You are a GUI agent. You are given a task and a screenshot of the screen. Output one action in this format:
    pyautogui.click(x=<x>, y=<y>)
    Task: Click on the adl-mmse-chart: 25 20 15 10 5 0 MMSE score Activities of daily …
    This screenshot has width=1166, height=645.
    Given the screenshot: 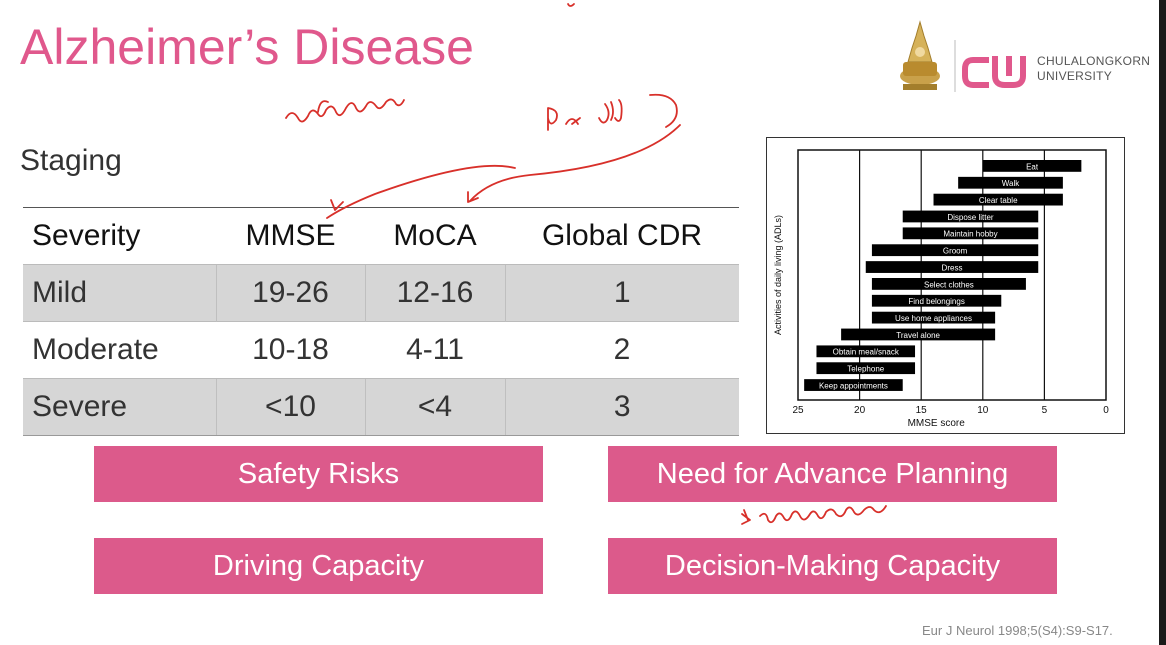 What is the action you would take?
    pyautogui.click(x=945, y=285)
    